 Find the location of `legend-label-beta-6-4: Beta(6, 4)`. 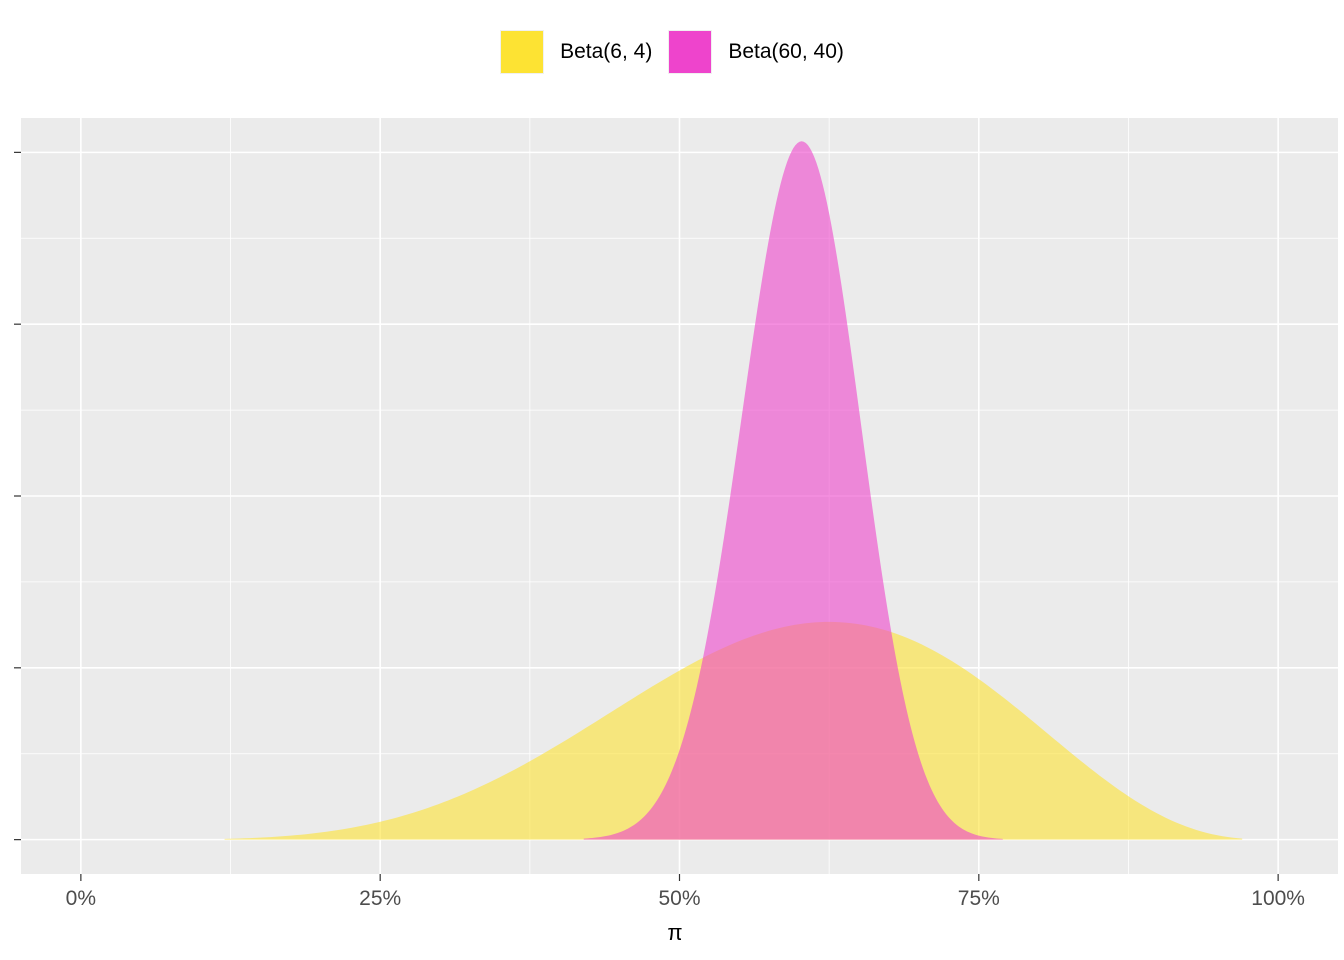

legend-label-beta-6-4: Beta(6, 4) is located at coordinates (606, 51).